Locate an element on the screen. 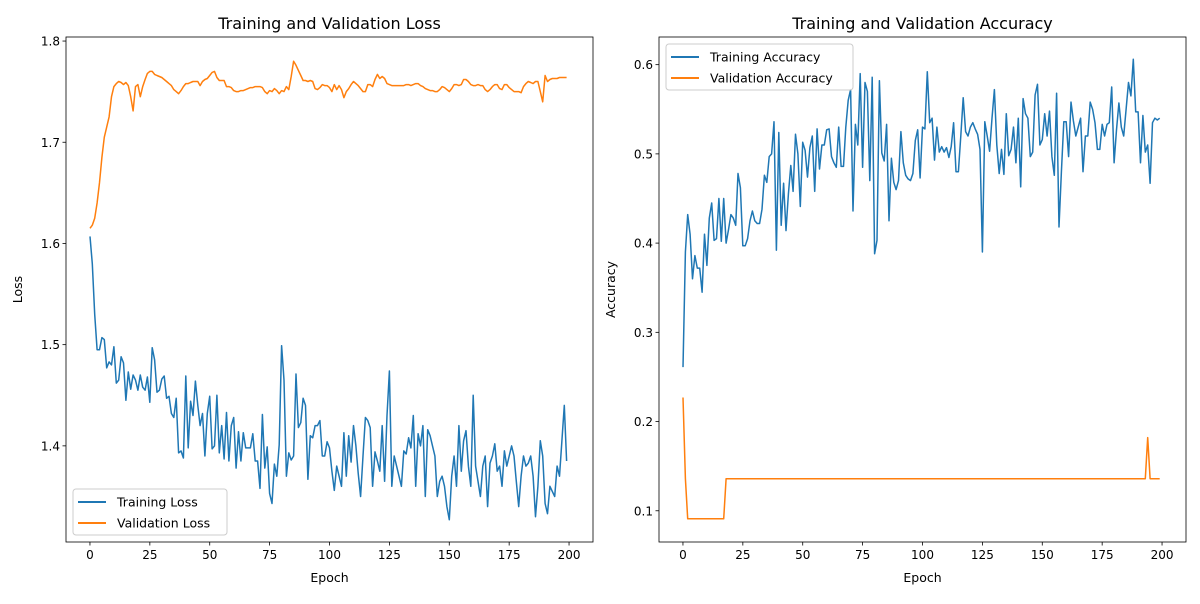  legend-label: Training Accuracy is located at coordinates (765, 57).